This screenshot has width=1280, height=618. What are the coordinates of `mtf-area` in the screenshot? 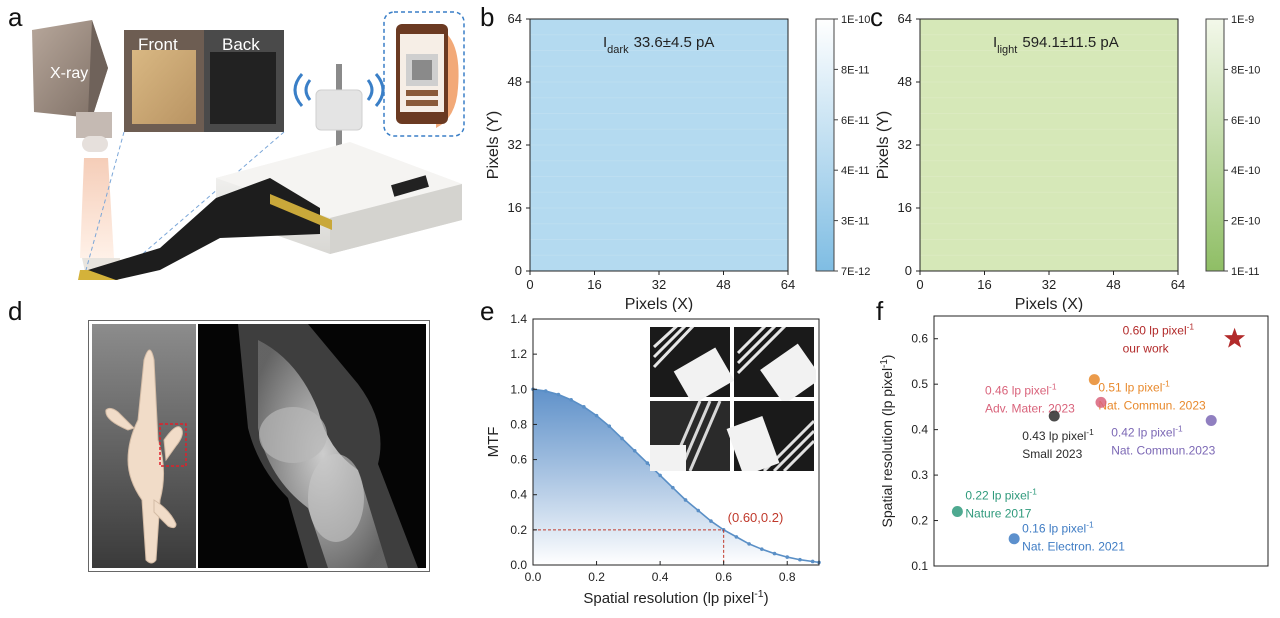 It's located at (676, 477).